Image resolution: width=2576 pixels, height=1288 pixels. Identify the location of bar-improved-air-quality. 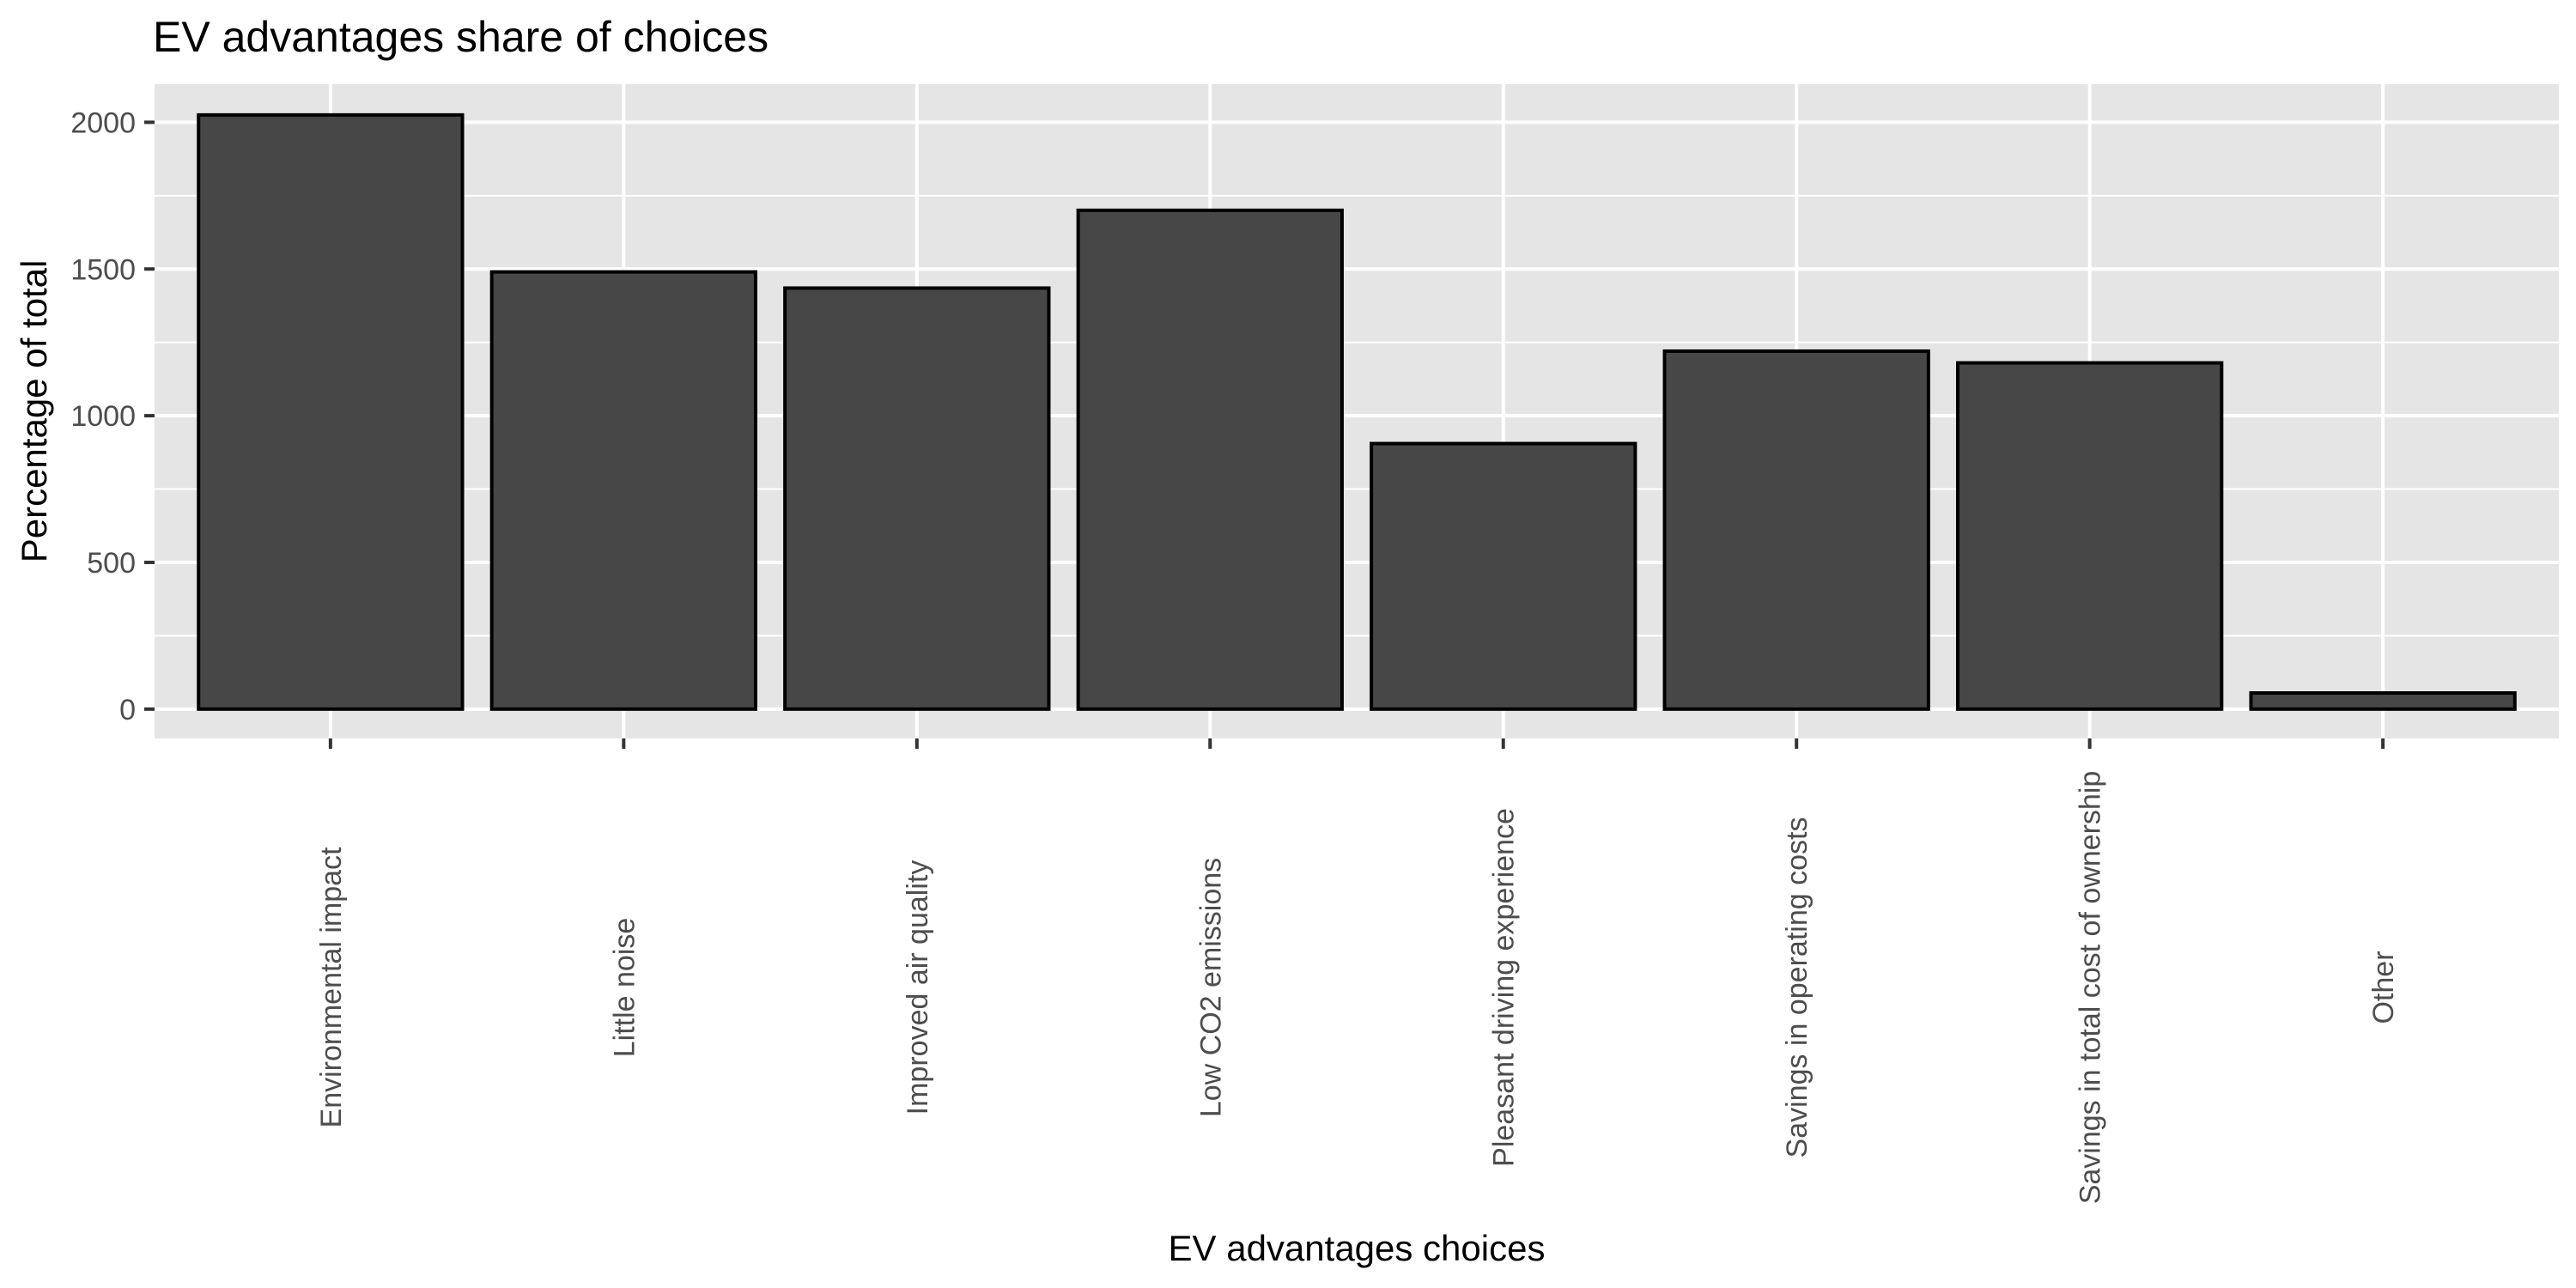
(917, 499).